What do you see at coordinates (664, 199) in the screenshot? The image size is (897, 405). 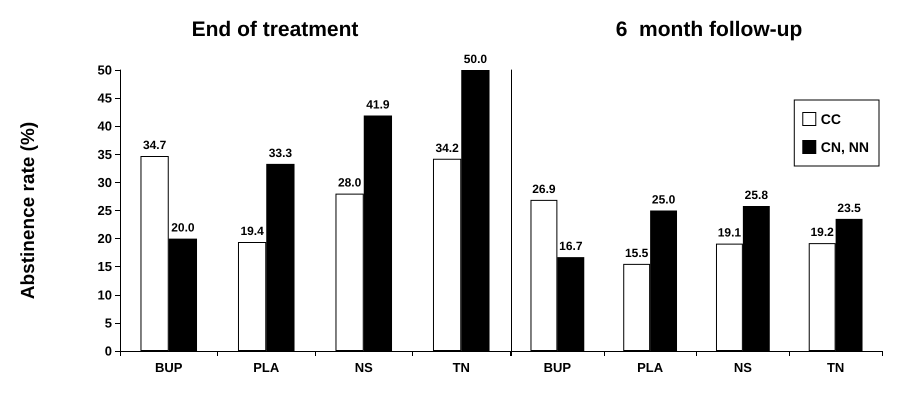 I see `data-label: 25.0` at bounding box center [664, 199].